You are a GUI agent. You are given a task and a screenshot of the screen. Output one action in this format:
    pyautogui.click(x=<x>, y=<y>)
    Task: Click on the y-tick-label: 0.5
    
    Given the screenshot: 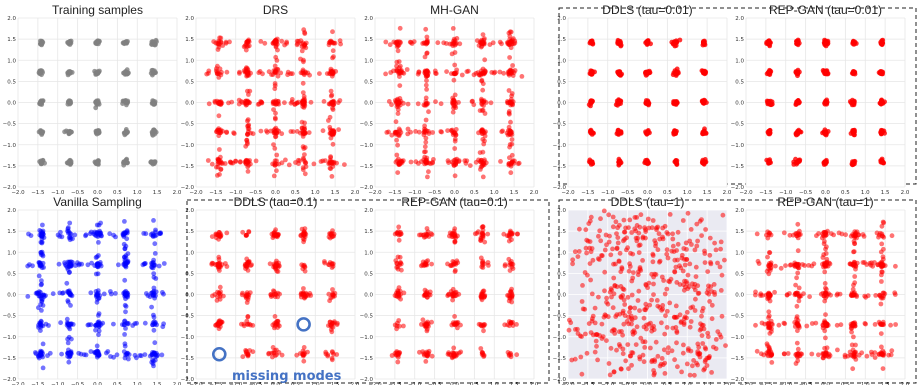 What is the action you would take?
    pyautogui.click(x=11, y=82)
    